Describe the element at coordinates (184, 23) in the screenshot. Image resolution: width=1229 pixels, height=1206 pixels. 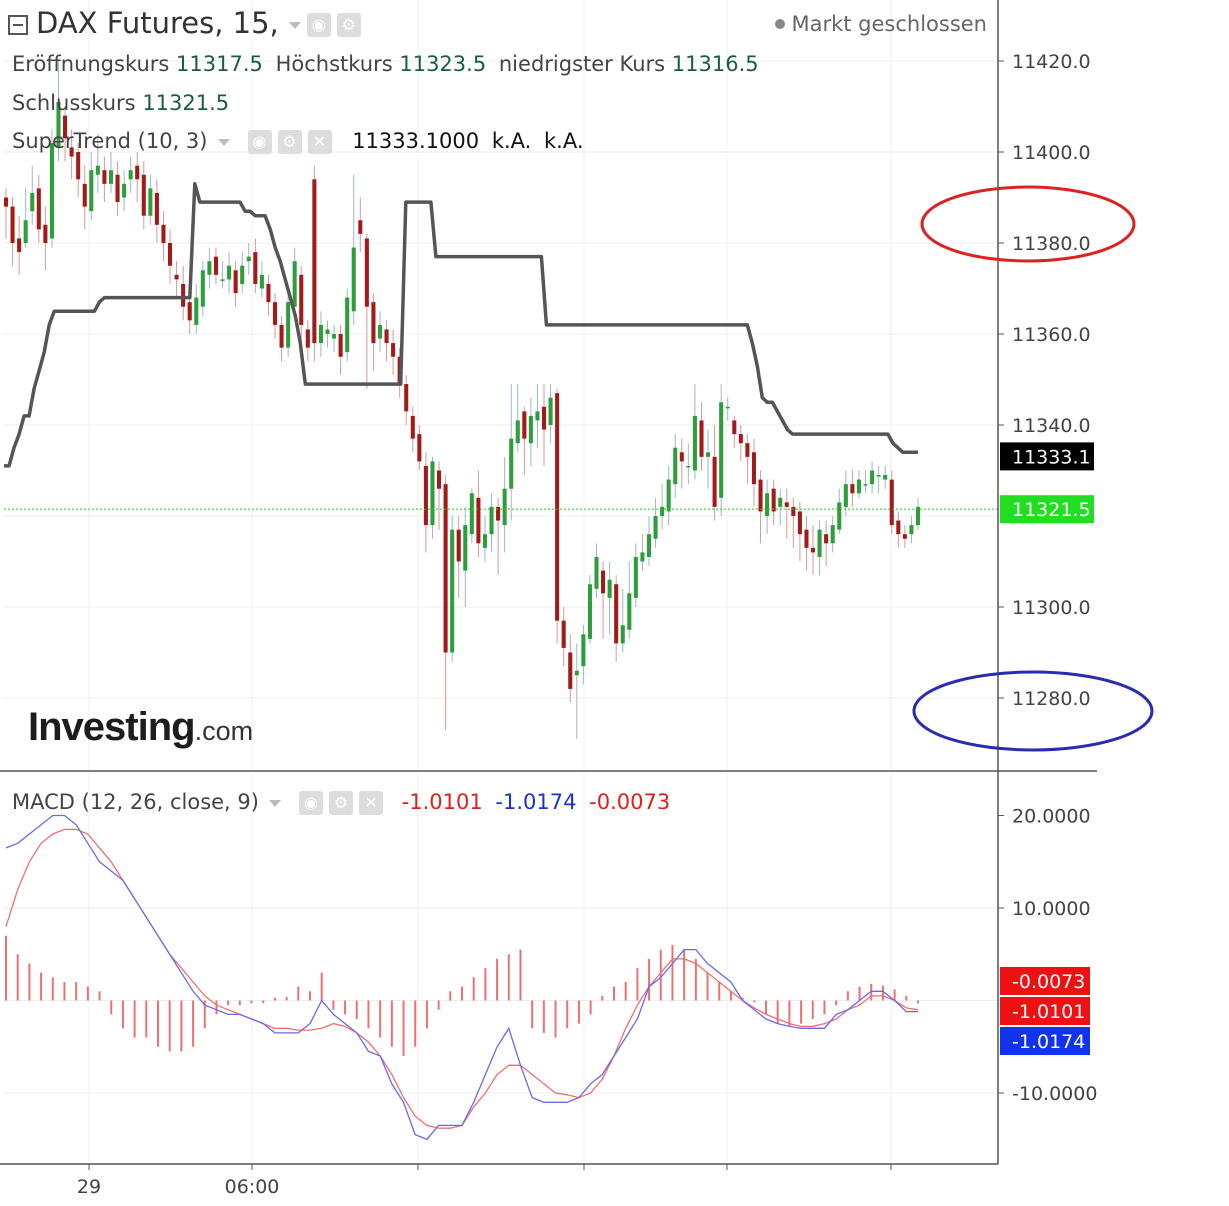
I see `chart-title: DAX Futures, 15, ◉ ⚙` at that location.